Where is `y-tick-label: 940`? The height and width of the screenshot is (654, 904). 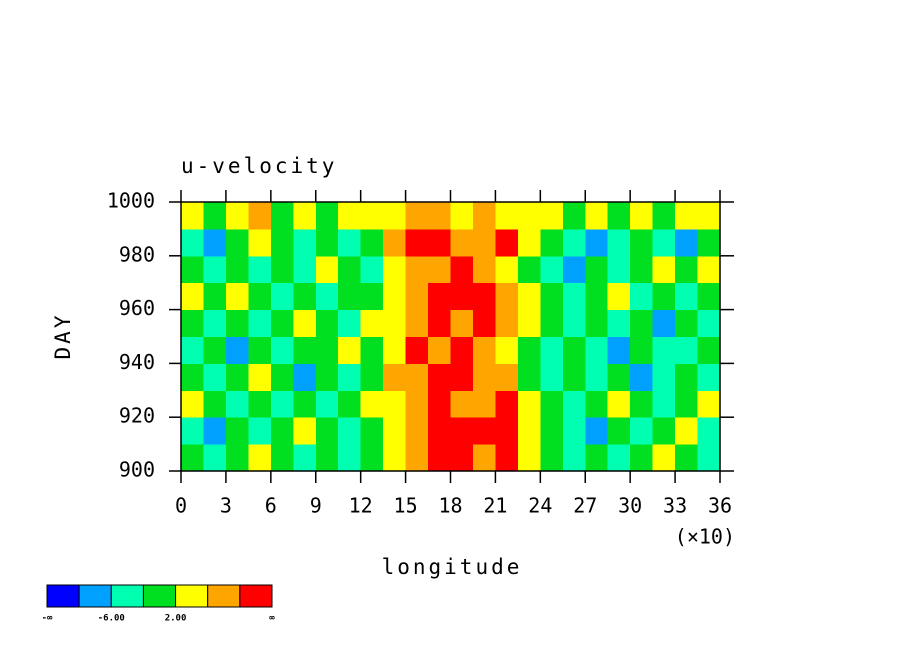
y-tick-label: 940 is located at coordinates (137, 362).